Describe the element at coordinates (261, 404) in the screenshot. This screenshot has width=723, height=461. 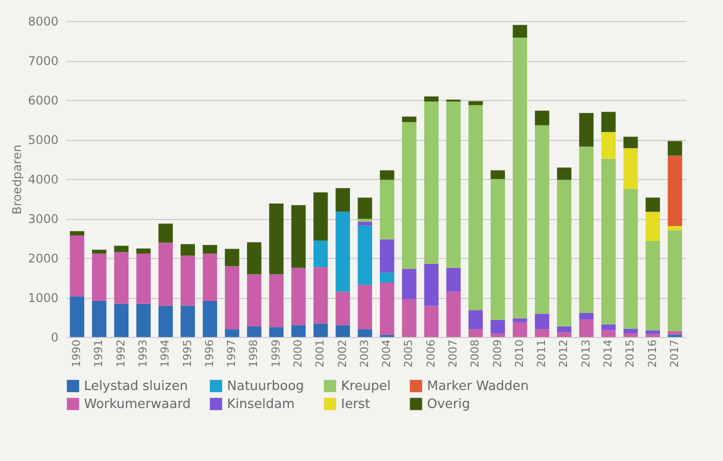
I see `legend-label: Kinseldam` at that location.